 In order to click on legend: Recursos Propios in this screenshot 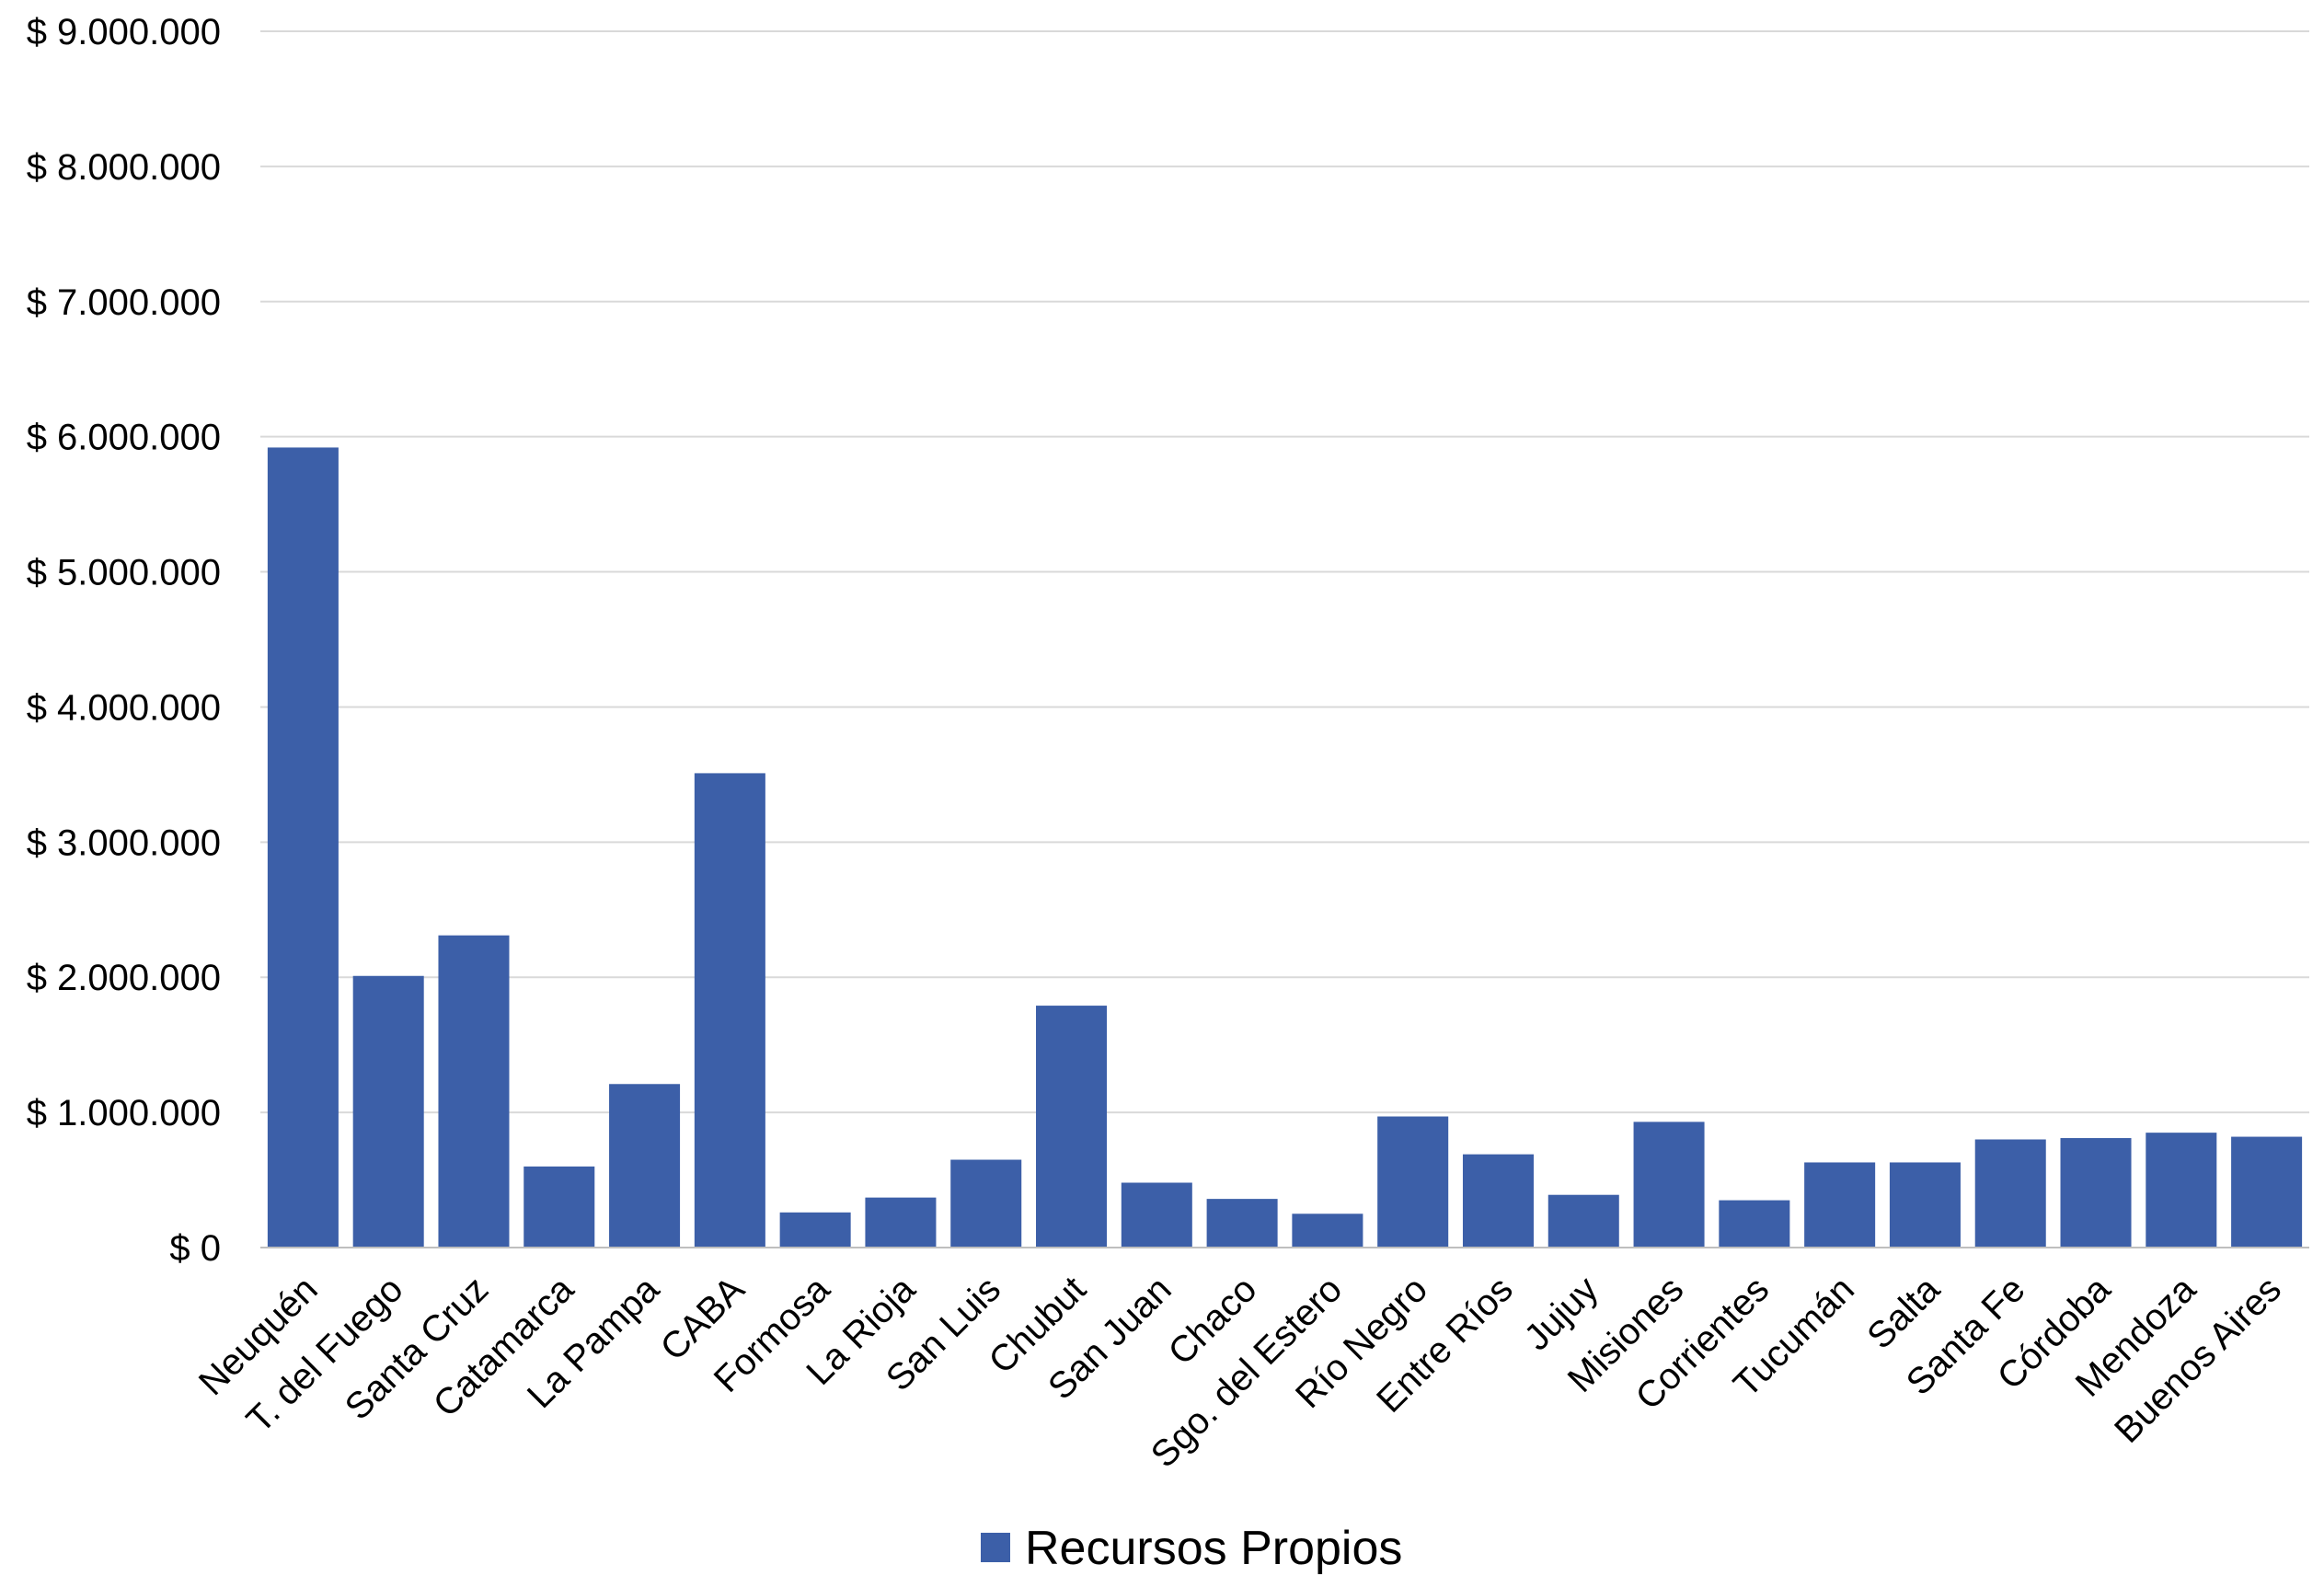, I will do `click(1191, 1548)`.